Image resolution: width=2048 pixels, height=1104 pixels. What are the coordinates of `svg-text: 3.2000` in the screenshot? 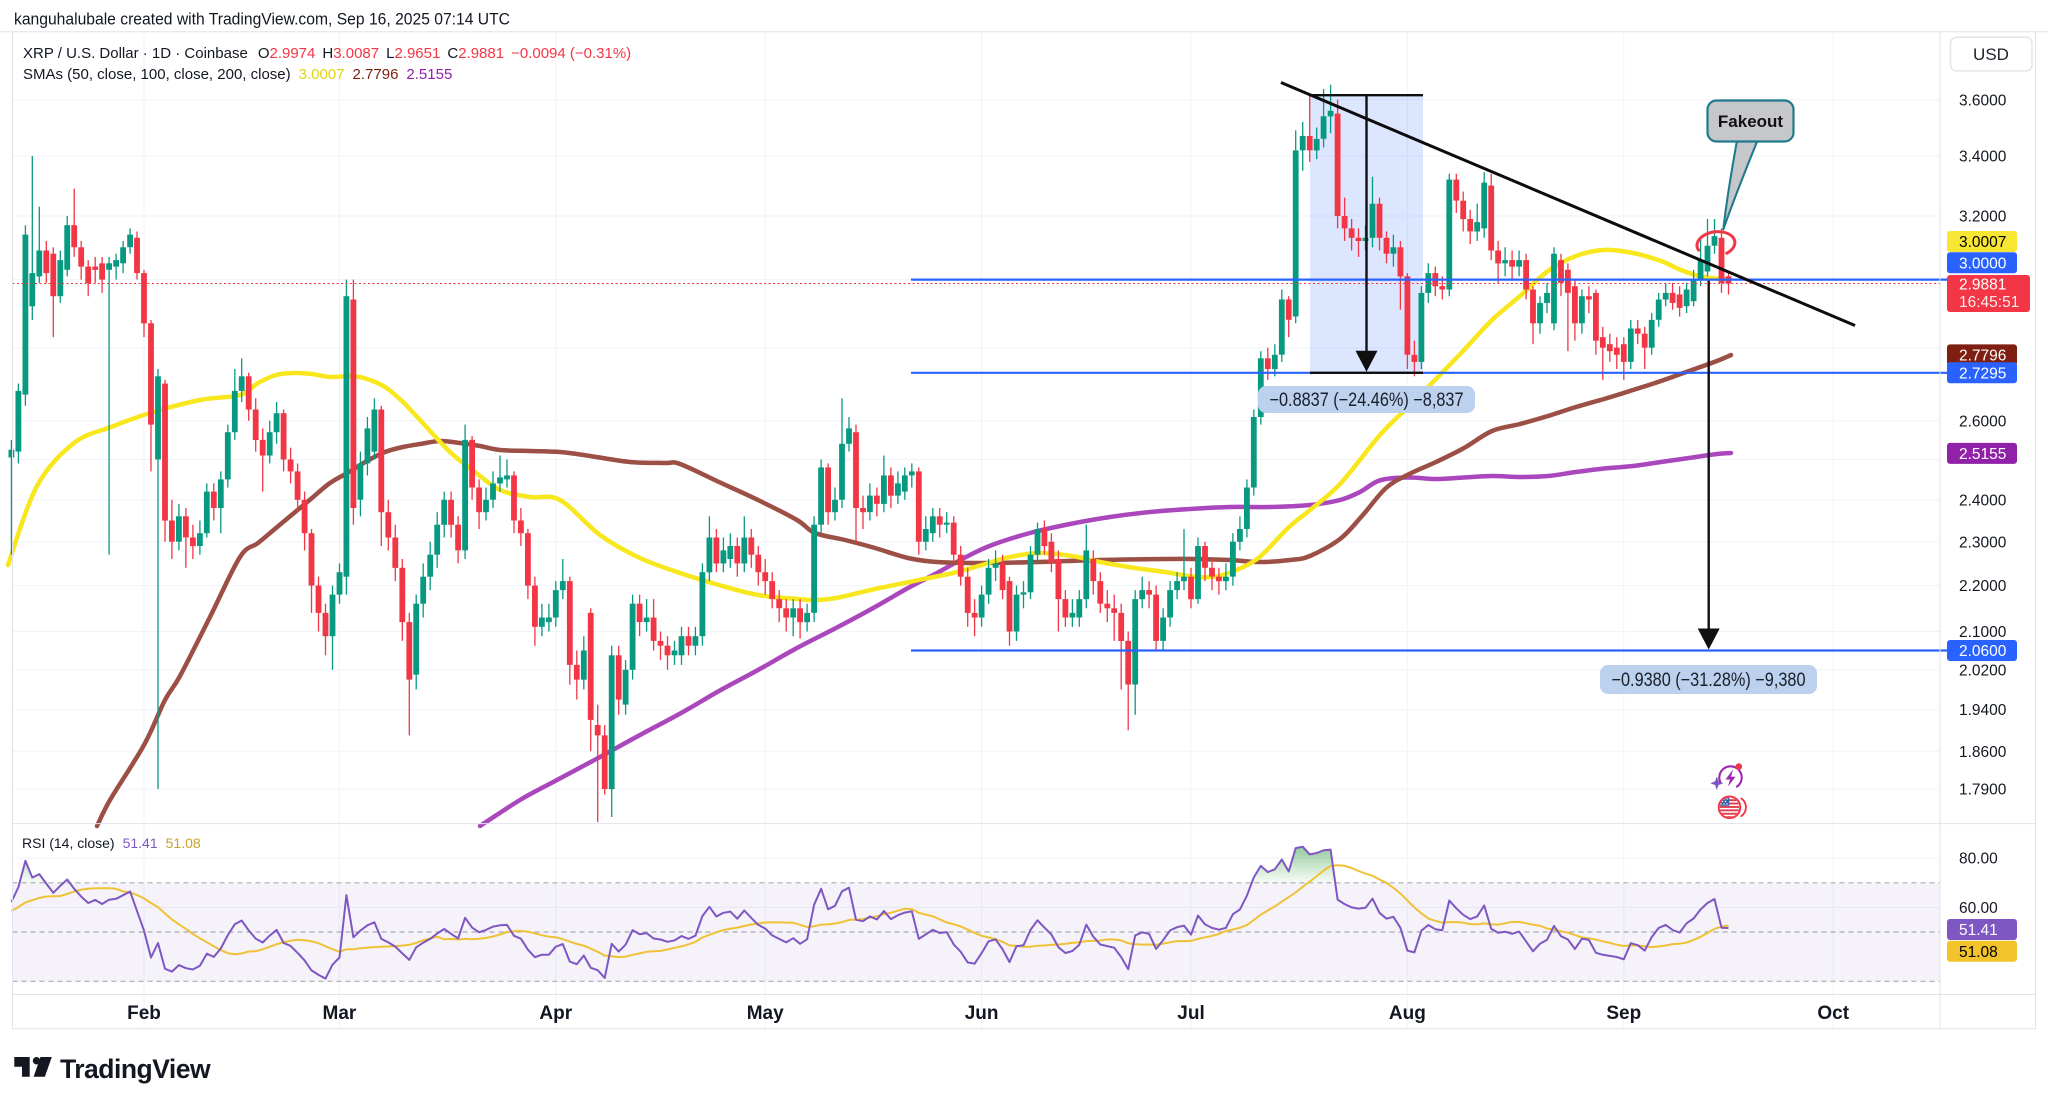 It's located at (1983, 217).